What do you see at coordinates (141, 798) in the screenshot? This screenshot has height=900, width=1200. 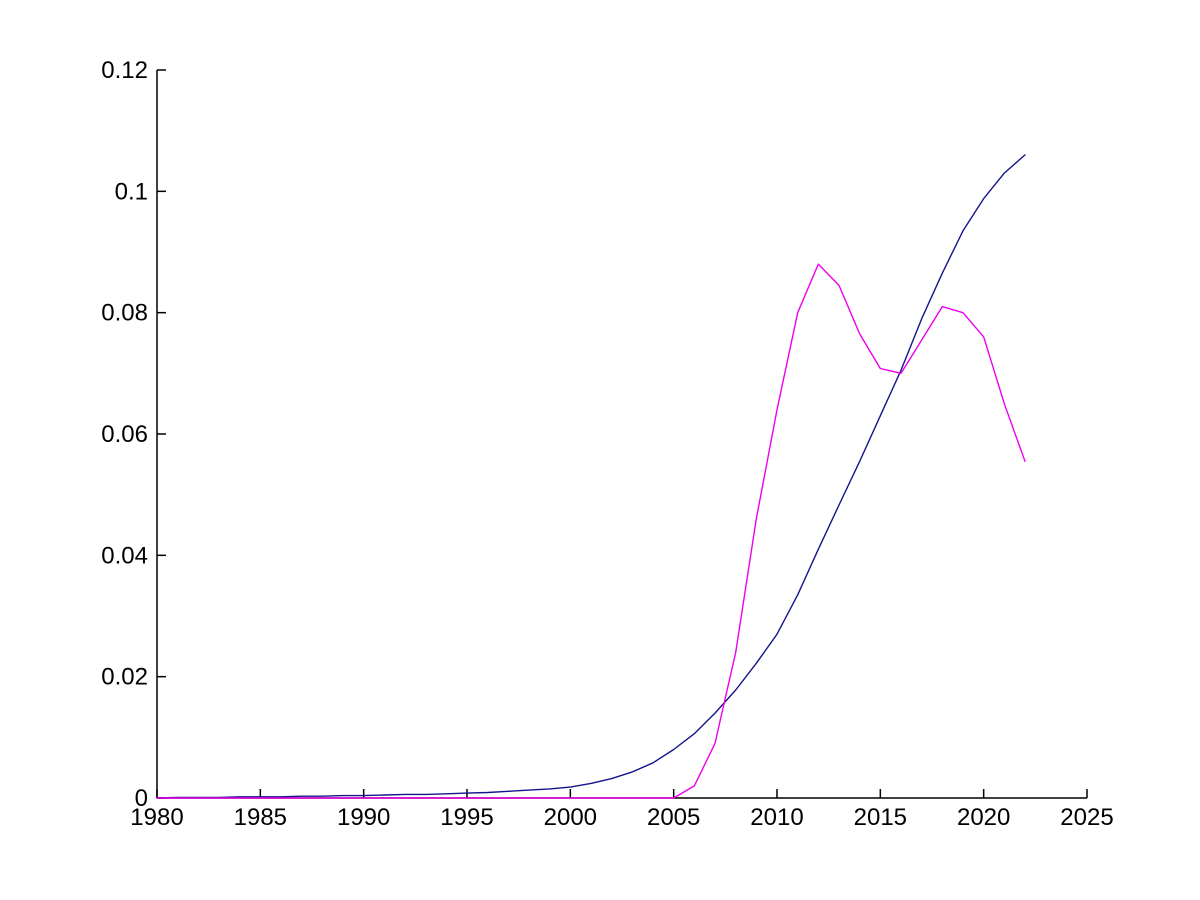 I see `y-tick-label: 0` at bounding box center [141, 798].